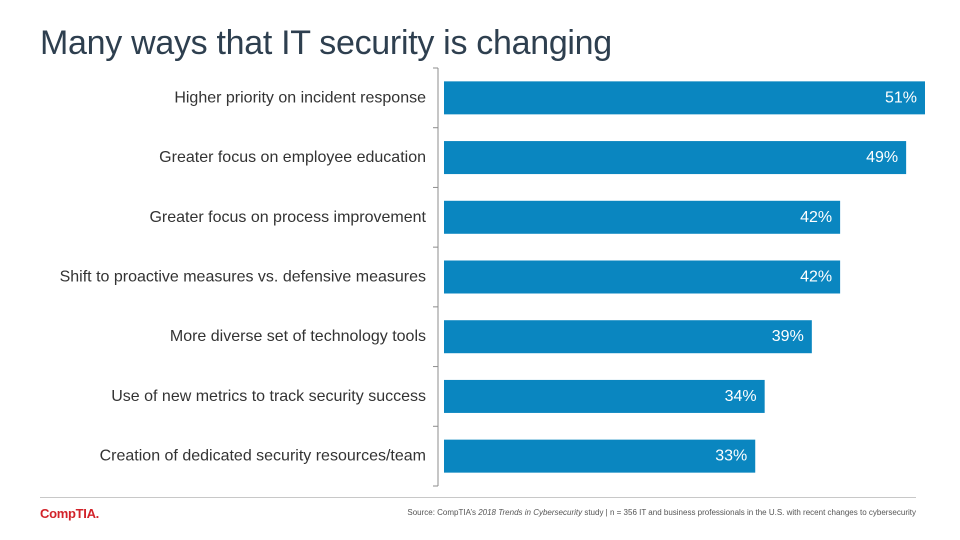 Image resolution: width=960 pixels, height=540 pixels. Describe the element at coordinates (530, 512) in the screenshot. I see `source-study-title: 2018 Trends in Cybersecurity` at that location.